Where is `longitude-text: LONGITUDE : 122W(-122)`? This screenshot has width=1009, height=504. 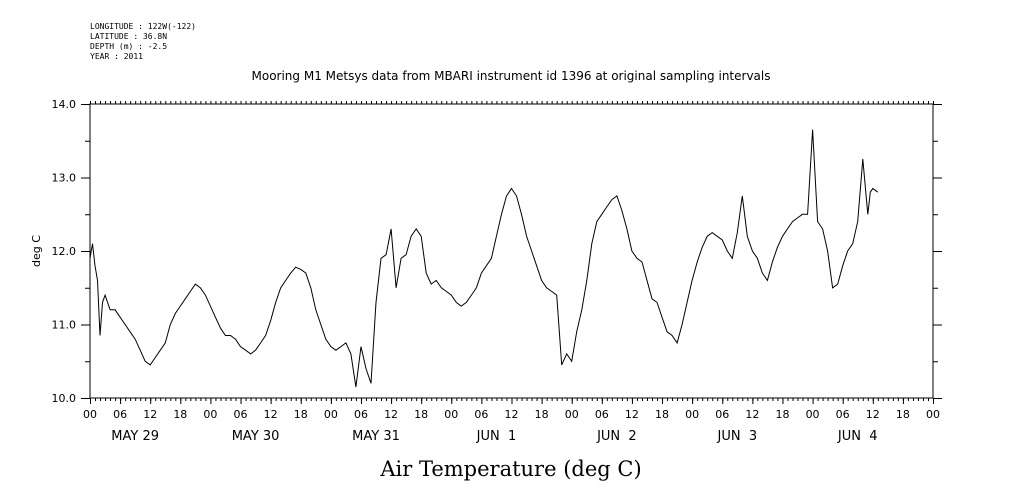
longitude-text: LONGITUDE : 122W(-122) is located at coordinates (143, 26).